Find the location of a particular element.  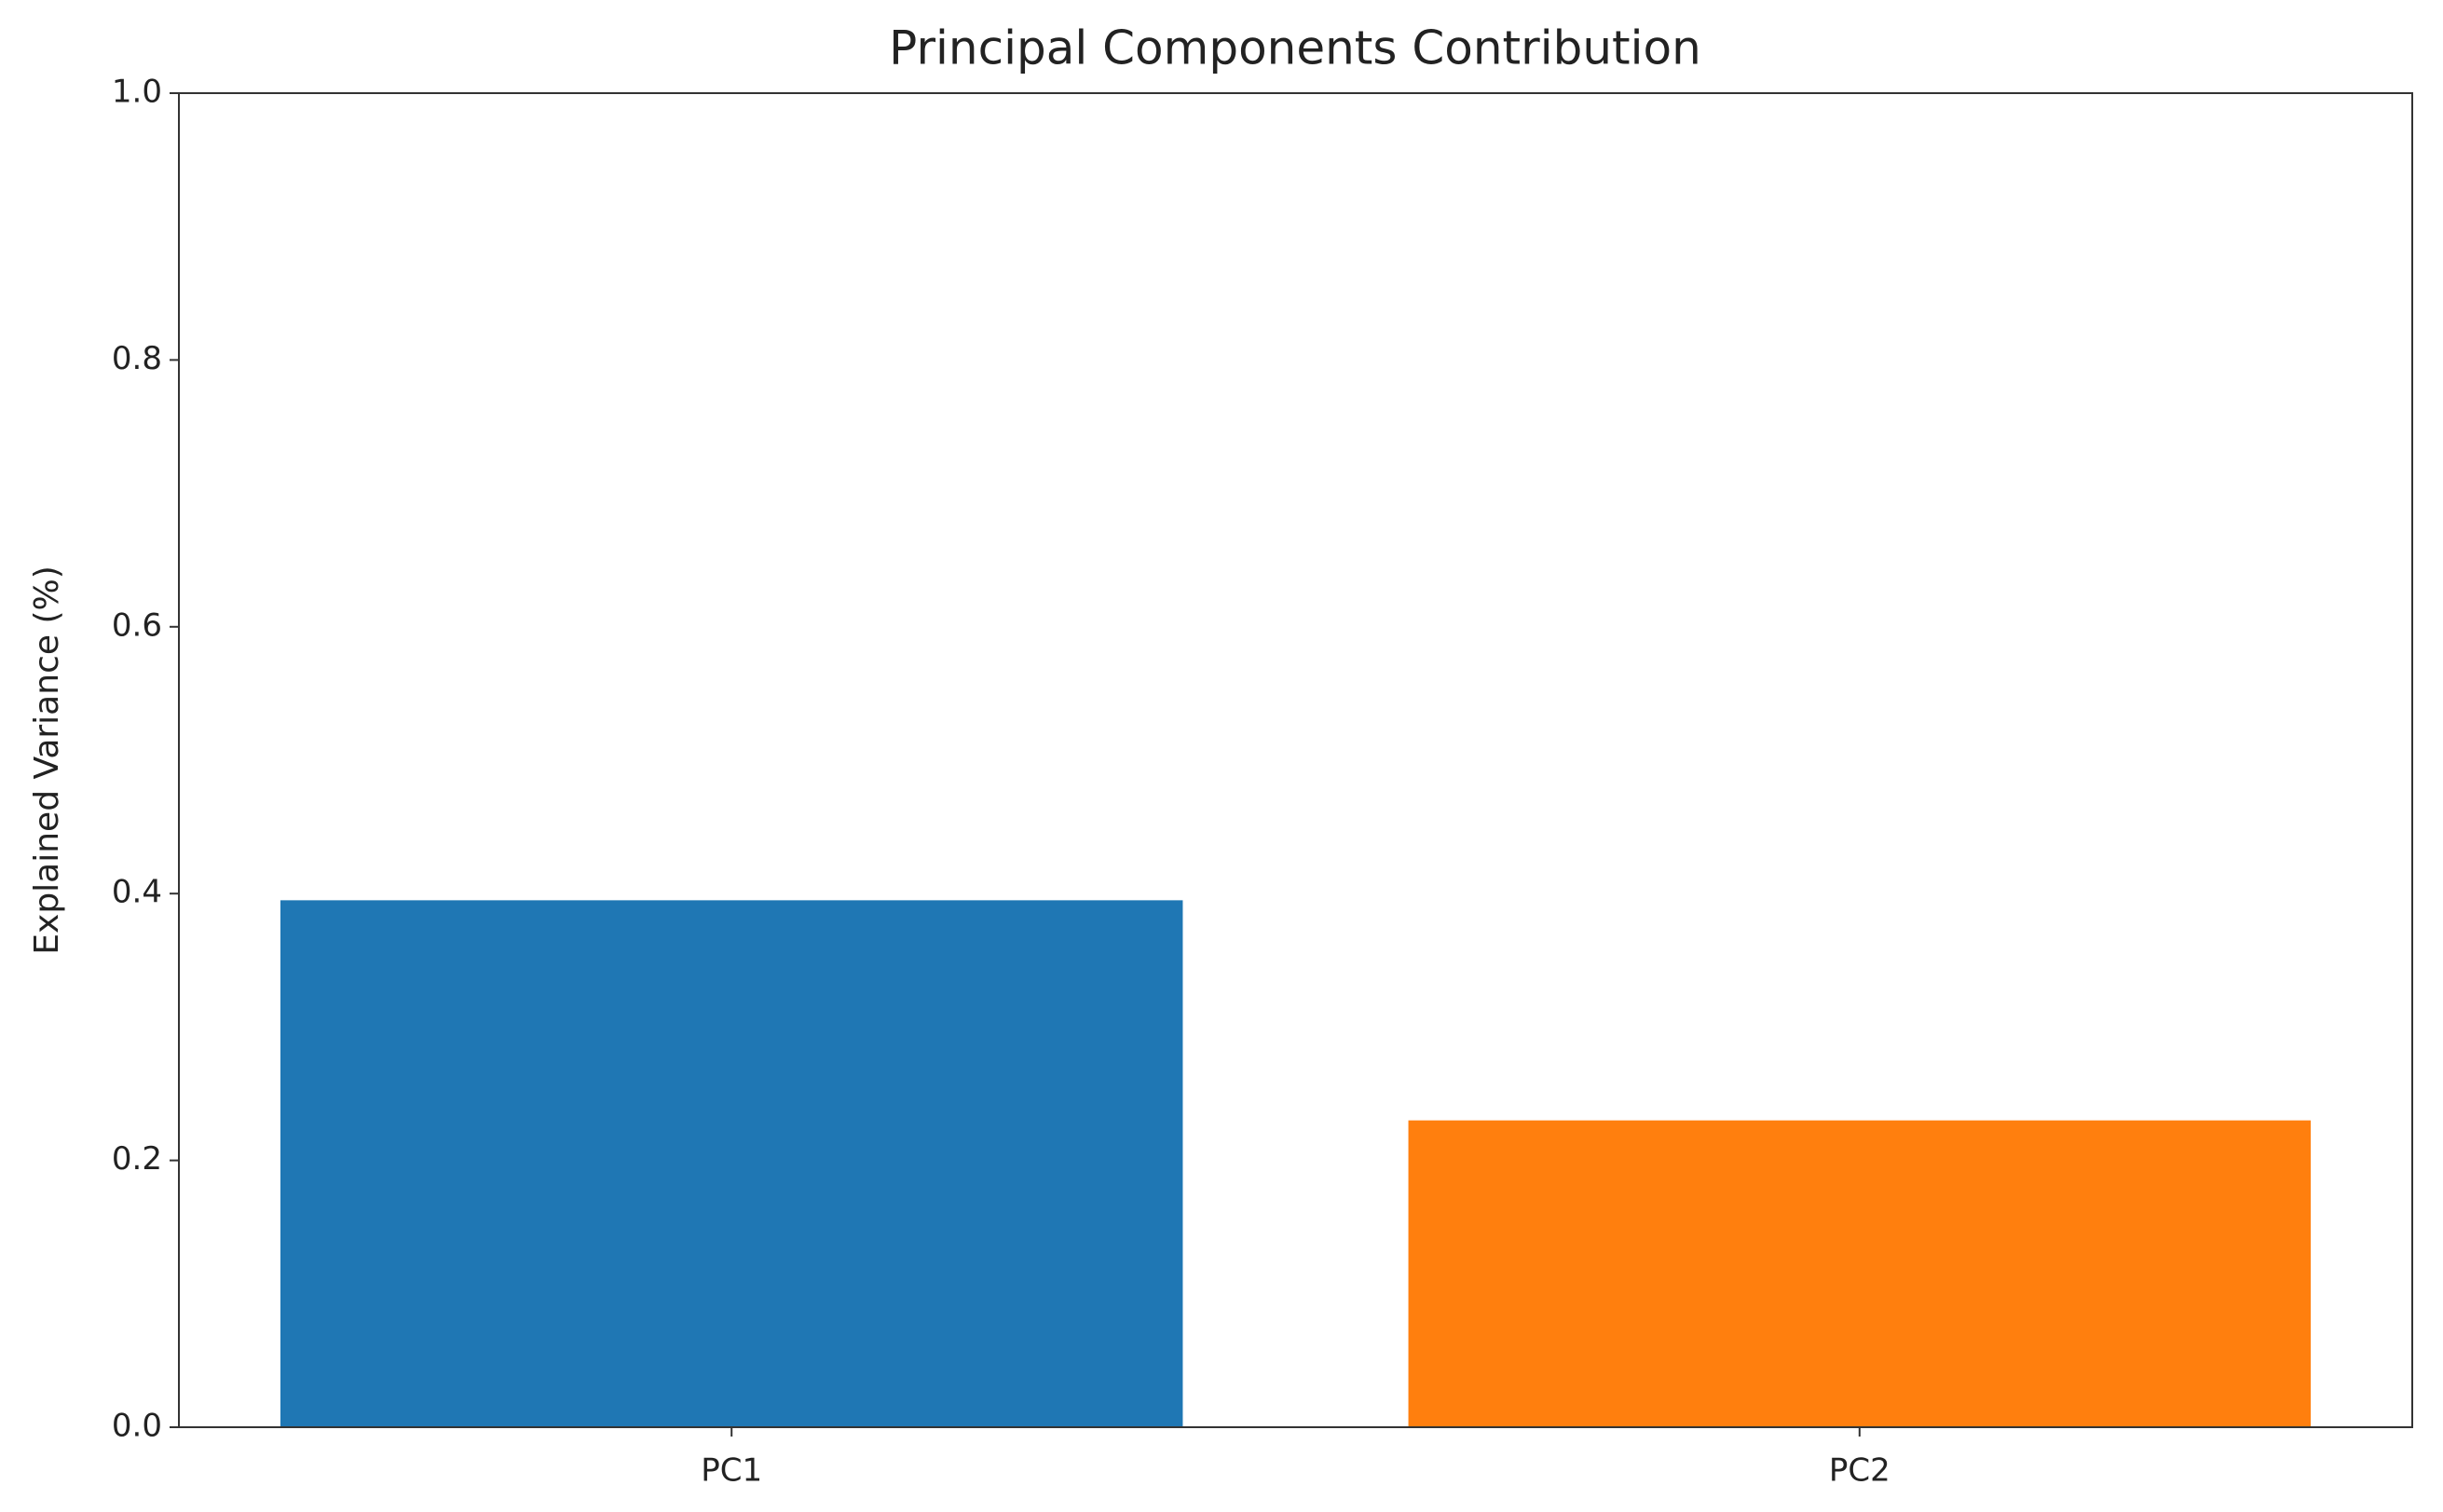

y-axis-label: Explained Variance (%) is located at coordinates (47, 759).